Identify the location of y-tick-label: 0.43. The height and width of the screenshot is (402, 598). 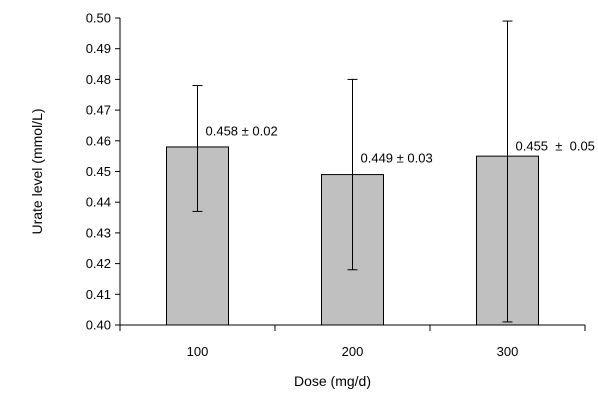
(98, 232).